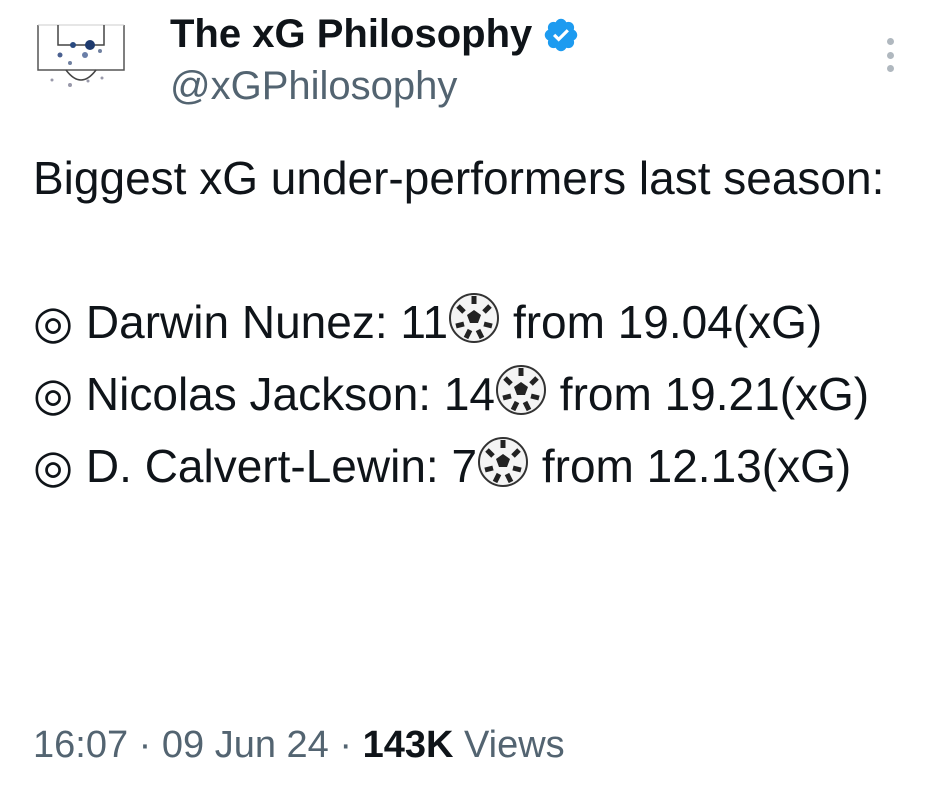  What do you see at coordinates (258, 394) in the screenshot?
I see `player-name: Nicolas Jackson:` at bounding box center [258, 394].